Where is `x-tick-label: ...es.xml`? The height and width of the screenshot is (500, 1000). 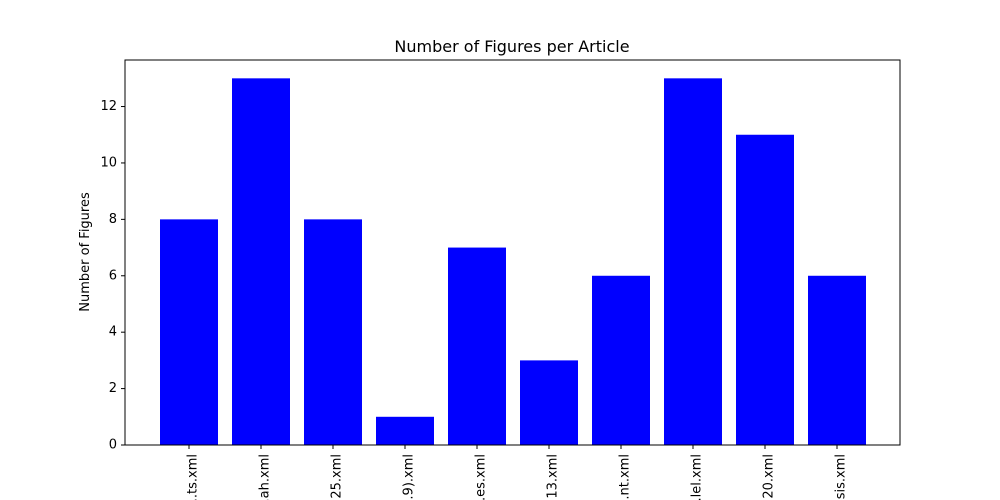 x-tick-label: ...es.xml is located at coordinates (481, 477).